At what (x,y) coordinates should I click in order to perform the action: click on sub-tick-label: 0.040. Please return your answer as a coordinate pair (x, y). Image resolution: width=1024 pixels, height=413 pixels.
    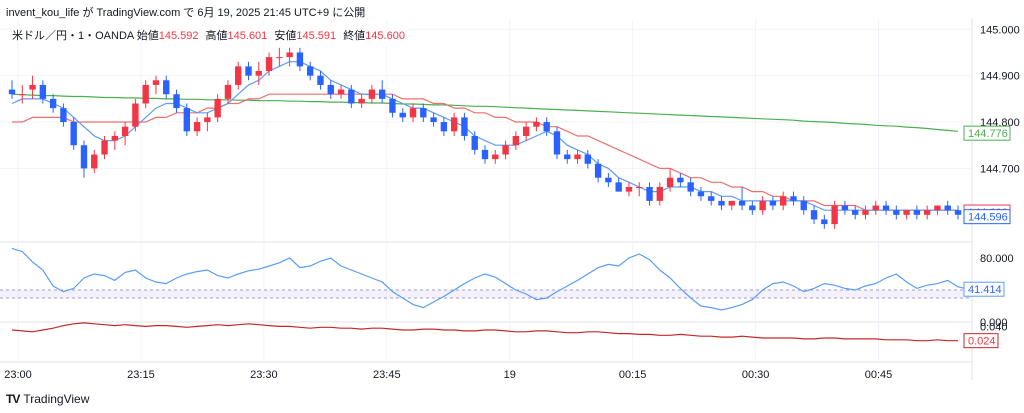
    Looking at the image, I should click on (994, 327).